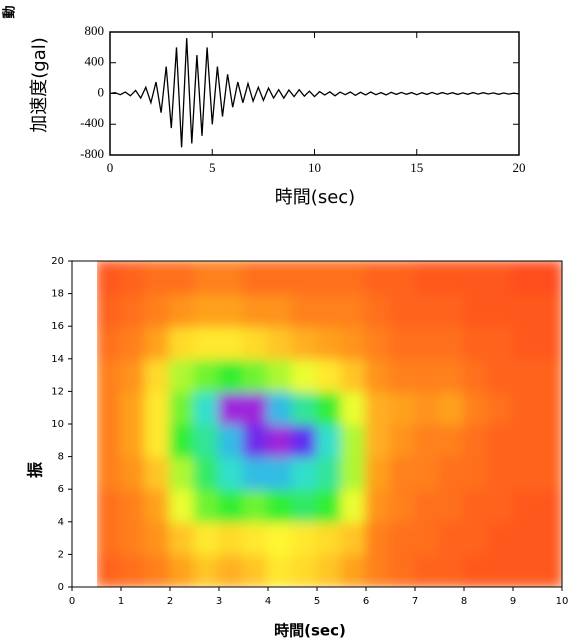 The image size is (570, 643). What do you see at coordinates (72, 601) in the screenshot?
I see `x-tick-label: 0` at bounding box center [72, 601].